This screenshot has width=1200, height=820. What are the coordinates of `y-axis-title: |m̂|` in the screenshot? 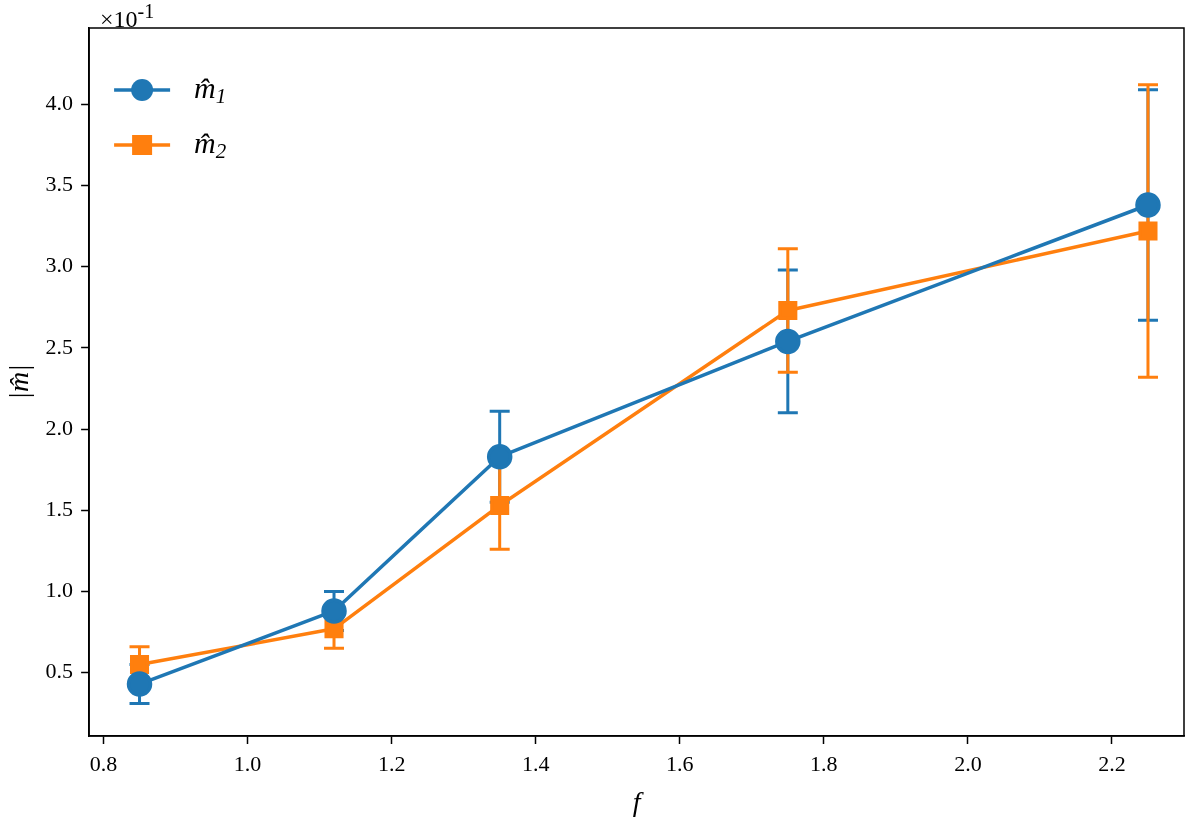 It's located at (19, 382).